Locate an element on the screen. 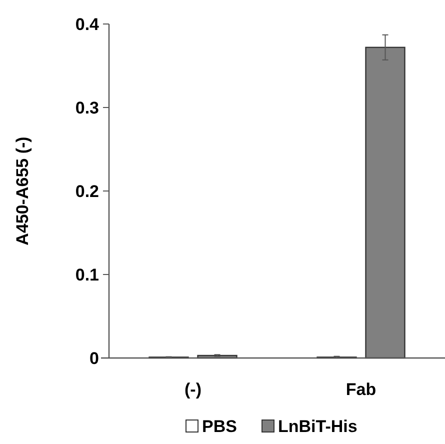 This screenshot has width=445, height=444. y-tick-label: 0.1 is located at coordinates (87, 274).